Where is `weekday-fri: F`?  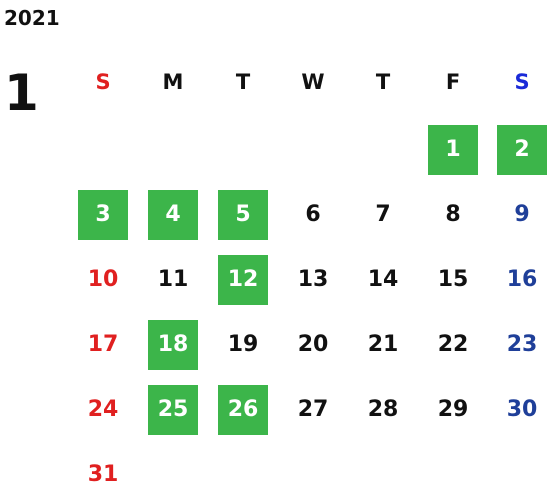
weekday-fri: F is located at coordinates (453, 82).